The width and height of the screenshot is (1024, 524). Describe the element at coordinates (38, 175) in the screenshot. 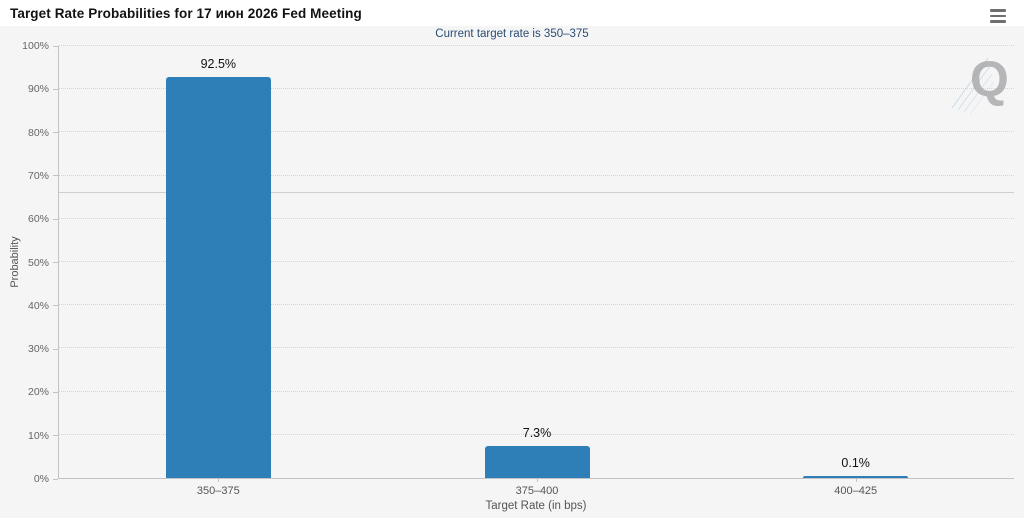

I see `y-tick-label-70: 70%` at that location.